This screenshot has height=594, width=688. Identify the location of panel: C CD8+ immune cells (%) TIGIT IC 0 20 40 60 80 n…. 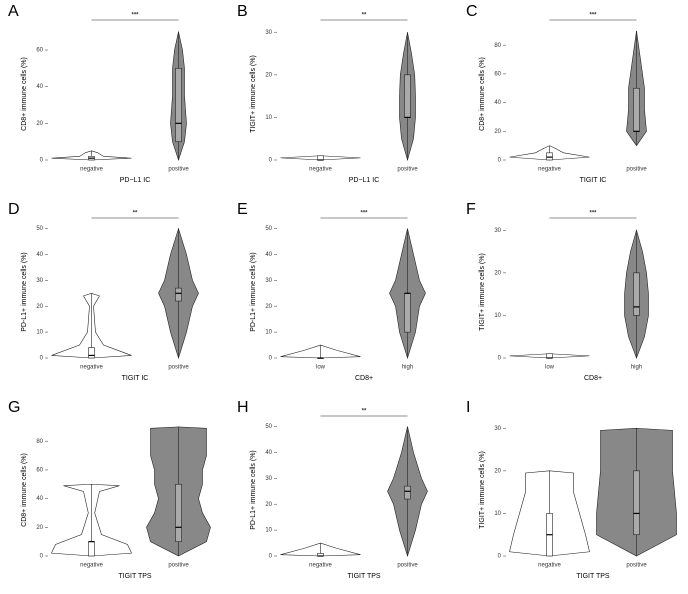
(556, 93).